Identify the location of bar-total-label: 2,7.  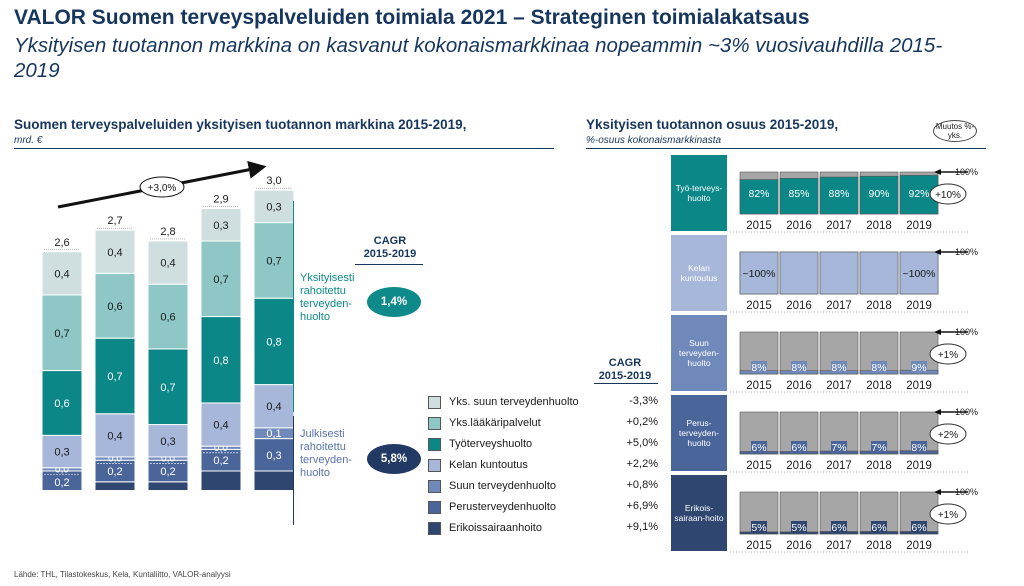
(114, 221).